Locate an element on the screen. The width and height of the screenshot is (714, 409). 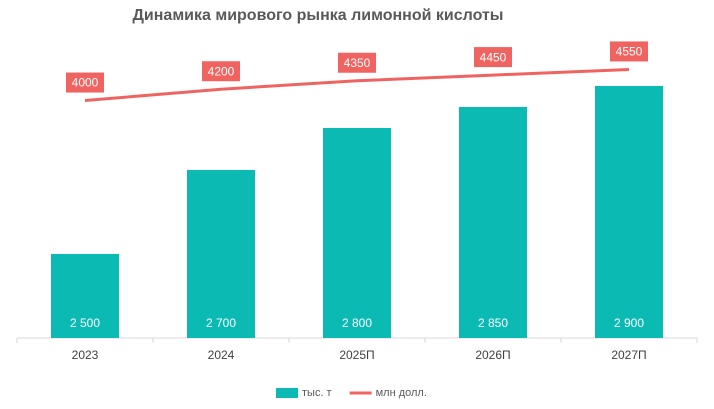
line-value-label: 4550 is located at coordinates (629, 52).